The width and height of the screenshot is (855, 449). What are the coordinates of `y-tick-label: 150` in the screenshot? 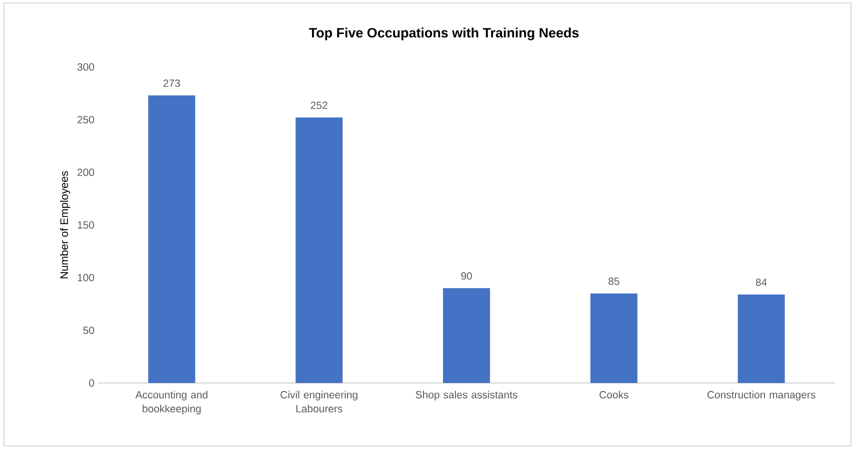 It's located at (86, 225).